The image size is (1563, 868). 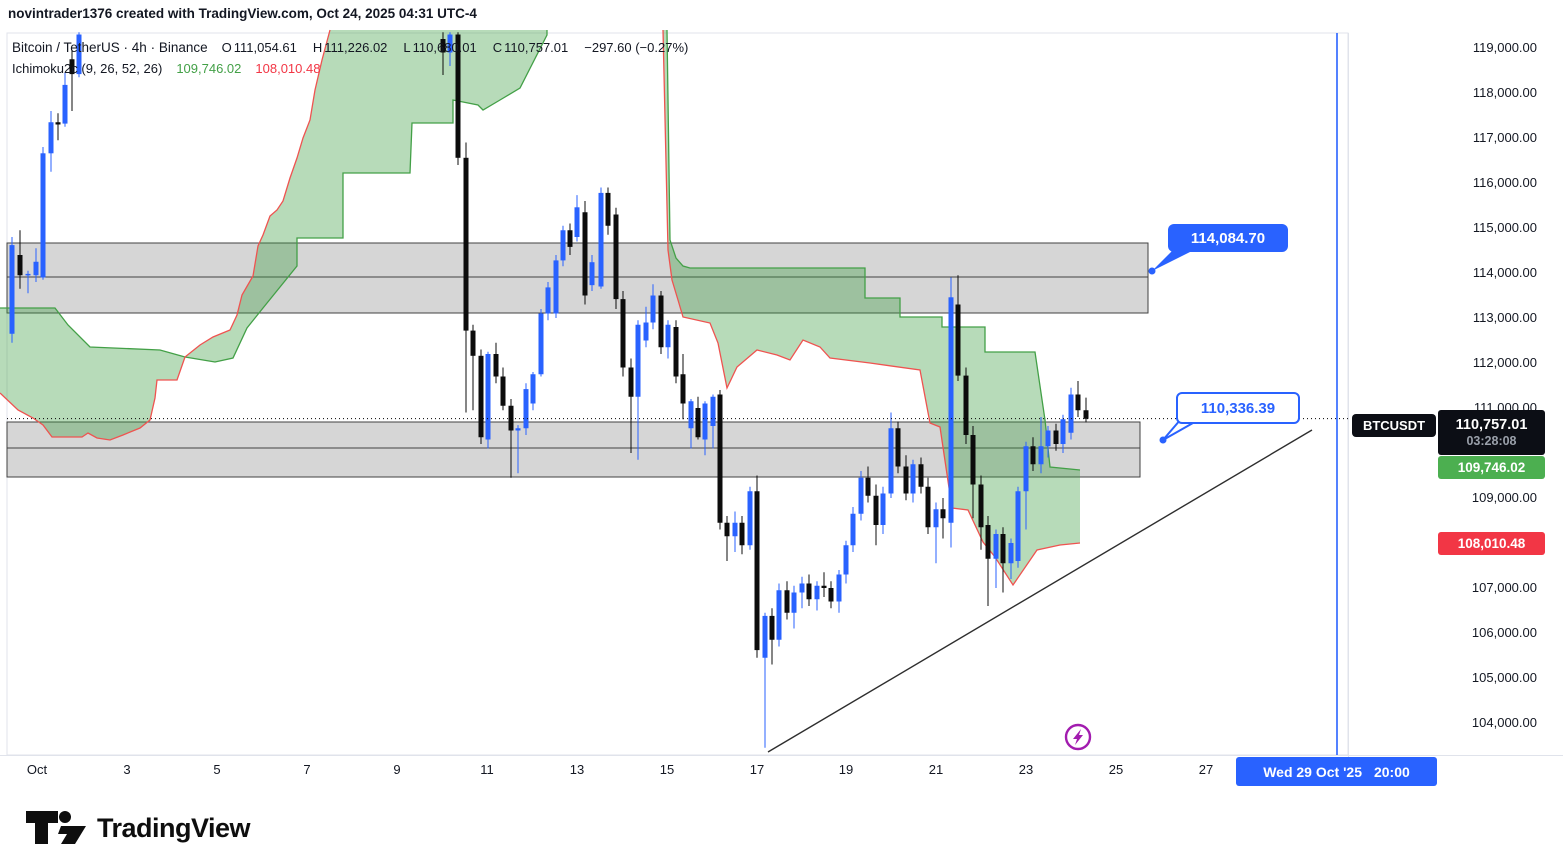 I want to click on symbol-title: Bitcoin / TetherUS · 4h · Binance, so click(x=110, y=47).